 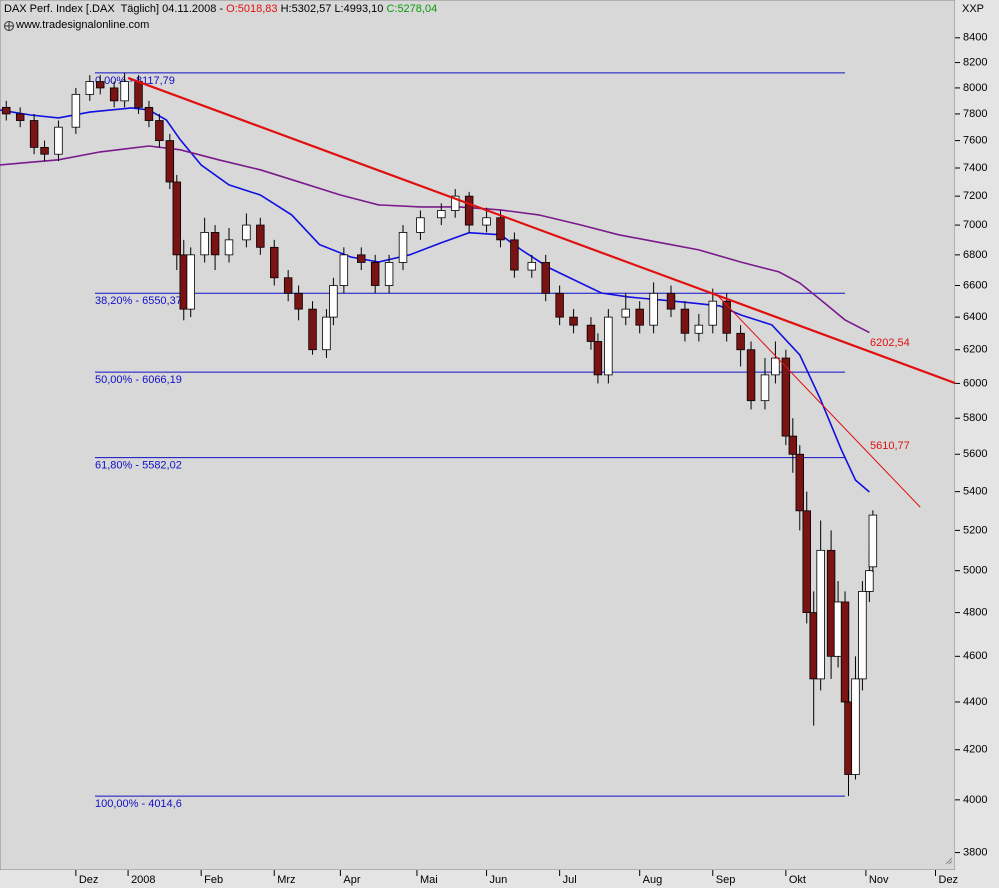 What do you see at coordinates (138, 804) in the screenshot?
I see `fib-label: 100,00% - 4014,6` at bounding box center [138, 804].